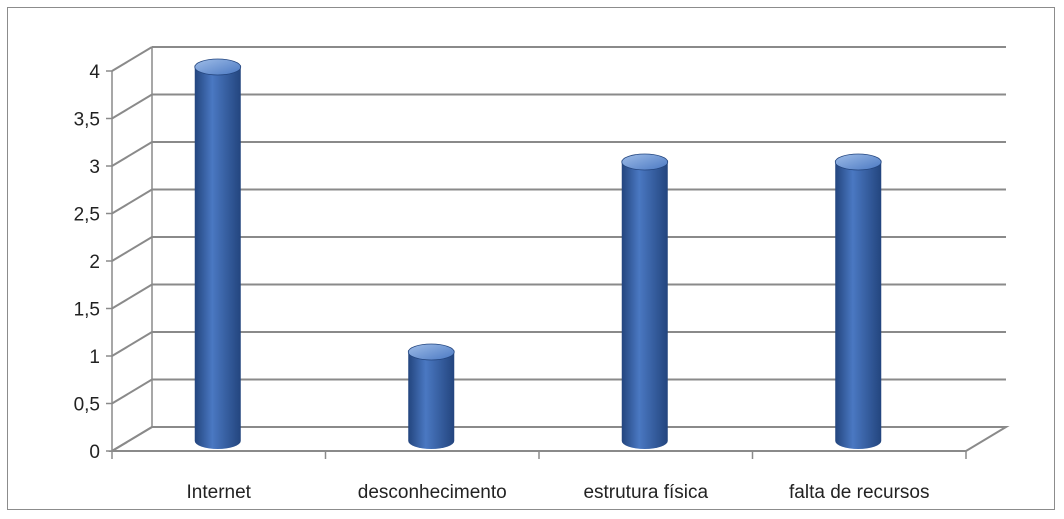 Image resolution: width=1064 pixels, height=519 pixels. I want to click on y-tick-label: 1,5, so click(87, 310).